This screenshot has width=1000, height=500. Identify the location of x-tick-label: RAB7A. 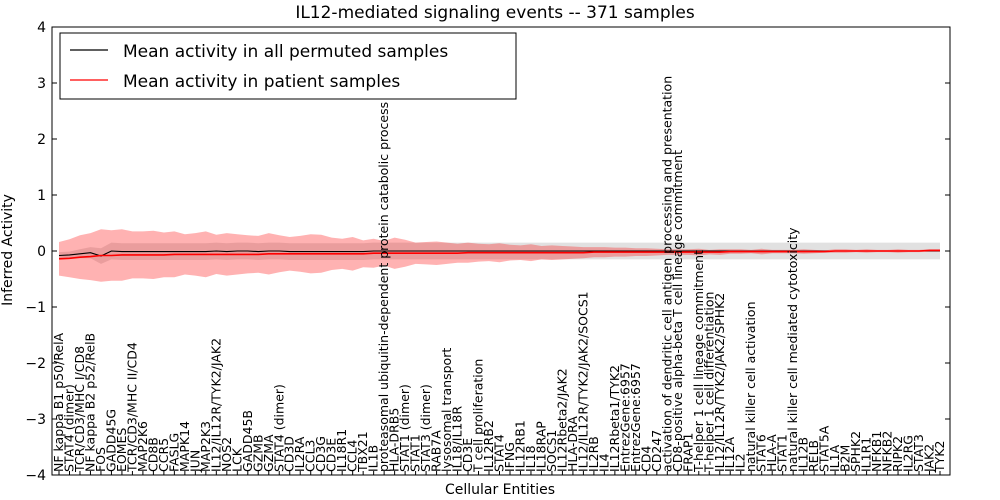
(436, 451).